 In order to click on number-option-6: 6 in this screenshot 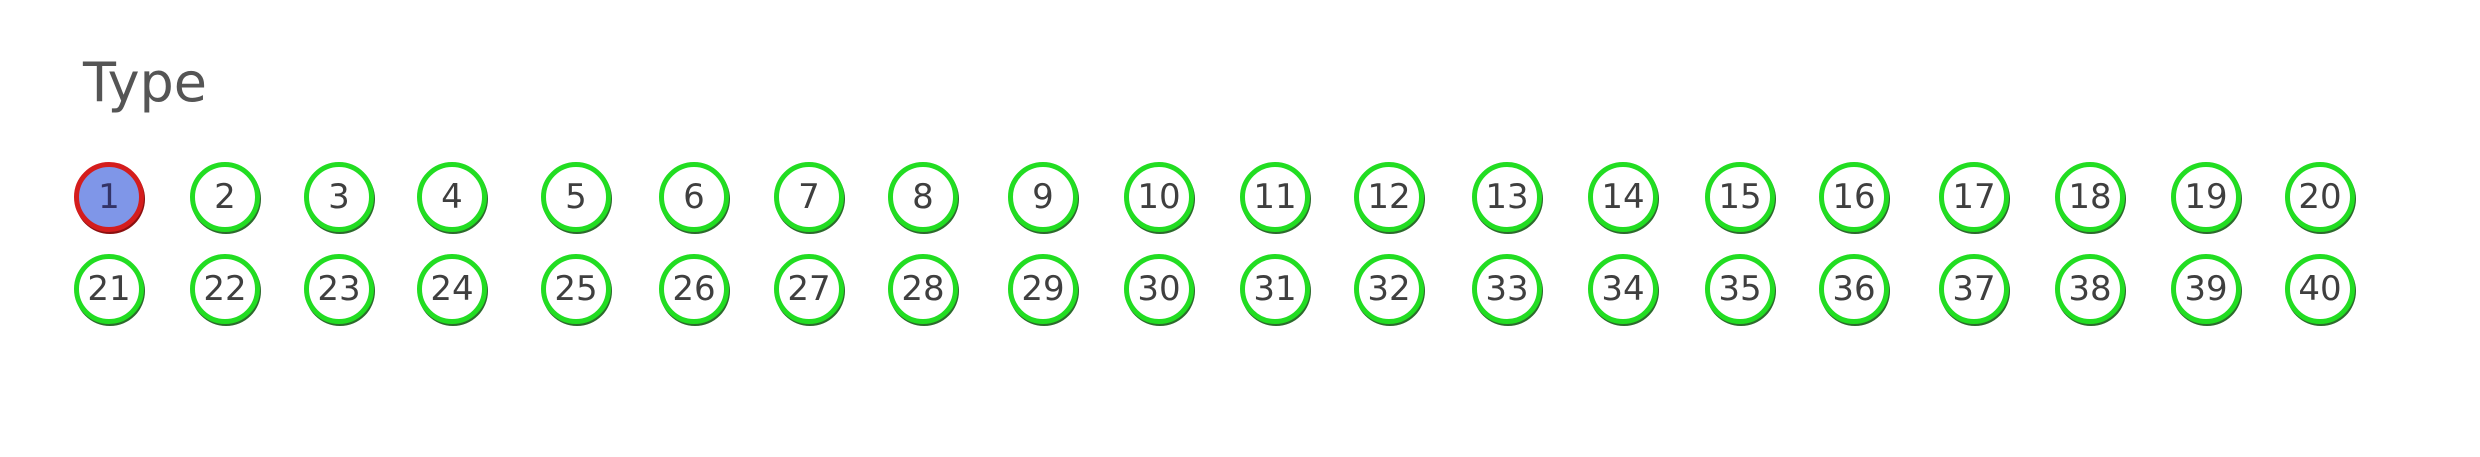, I will do `click(694, 197)`.